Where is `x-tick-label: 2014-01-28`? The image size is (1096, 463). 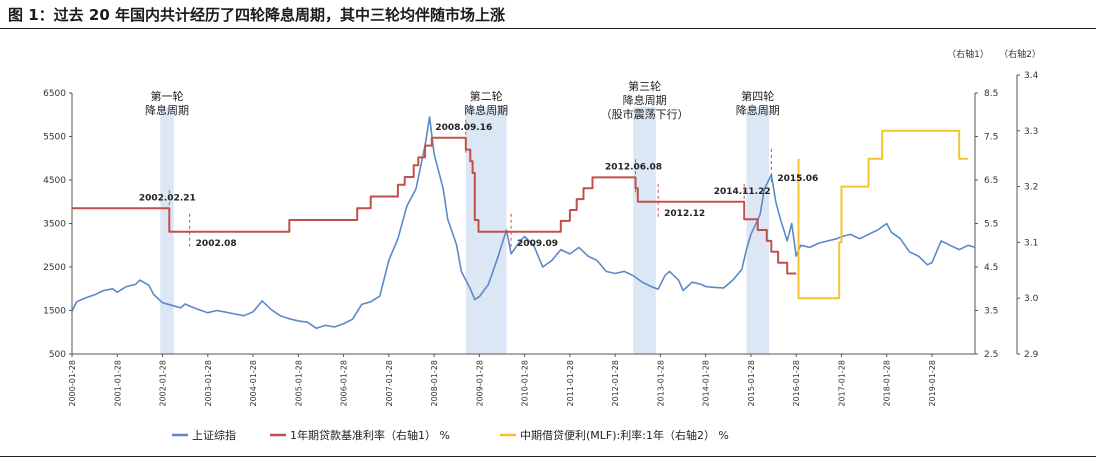 x-tick-label: 2014-01-28 is located at coordinates (706, 383).